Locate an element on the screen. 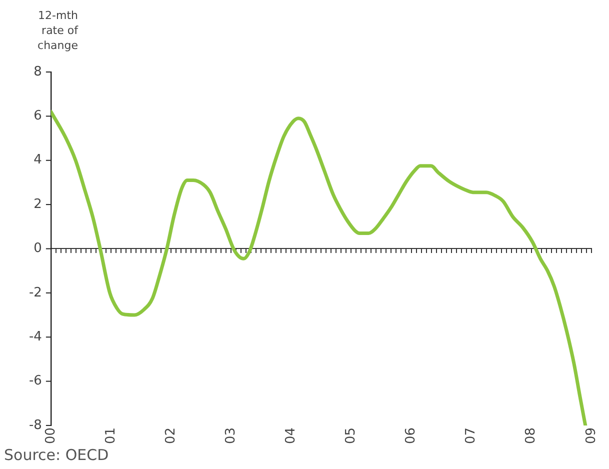 This screenshot has height=469, width=609. y-tick-label: 6 is located at coordinates (38, 116).